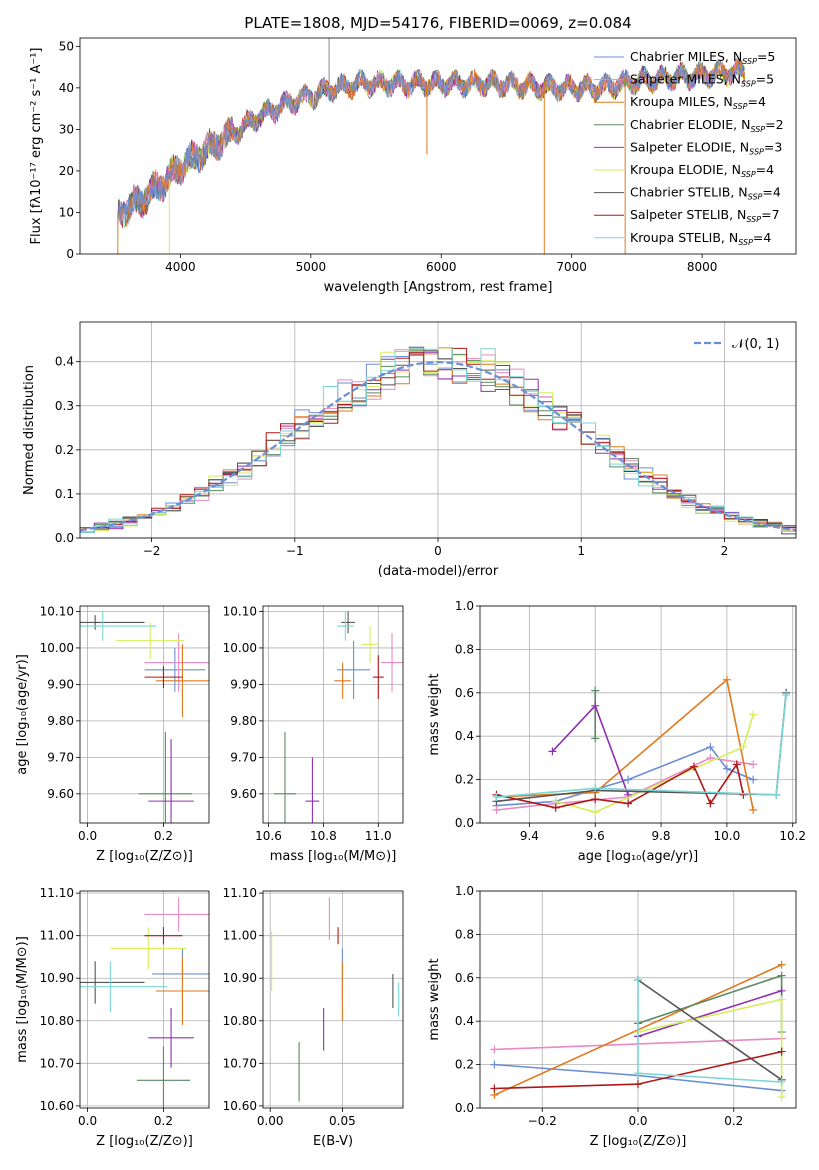 The width and height of the screenshot is (819, 1170). Describe the element at coordinates (240, 611) in the screenshot. I see `y-tick-label: 10.10` at that location.